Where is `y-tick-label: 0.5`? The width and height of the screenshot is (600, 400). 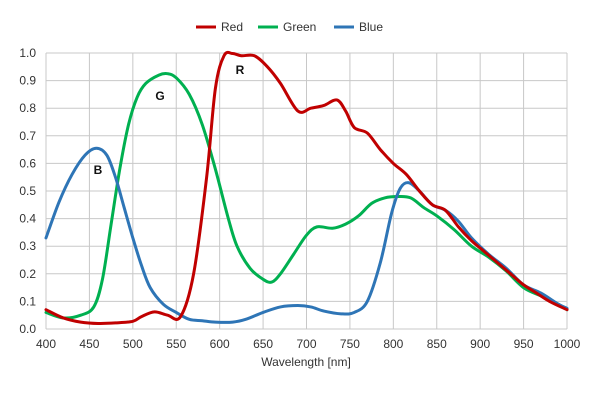 y-tick-label: 0.5 is located at coordinates (27, 191).